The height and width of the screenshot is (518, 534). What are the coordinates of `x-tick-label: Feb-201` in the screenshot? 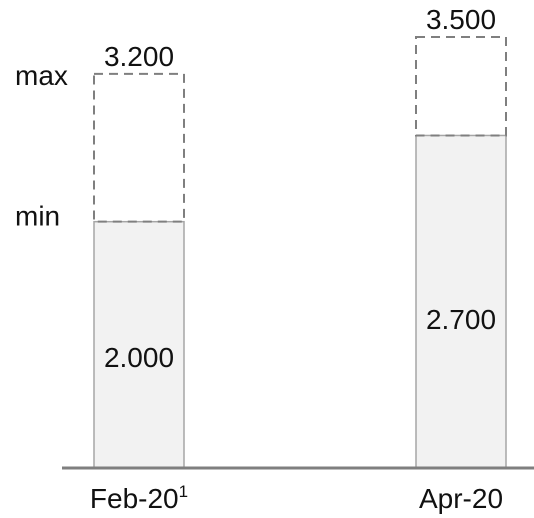 It's located at (139, 498).